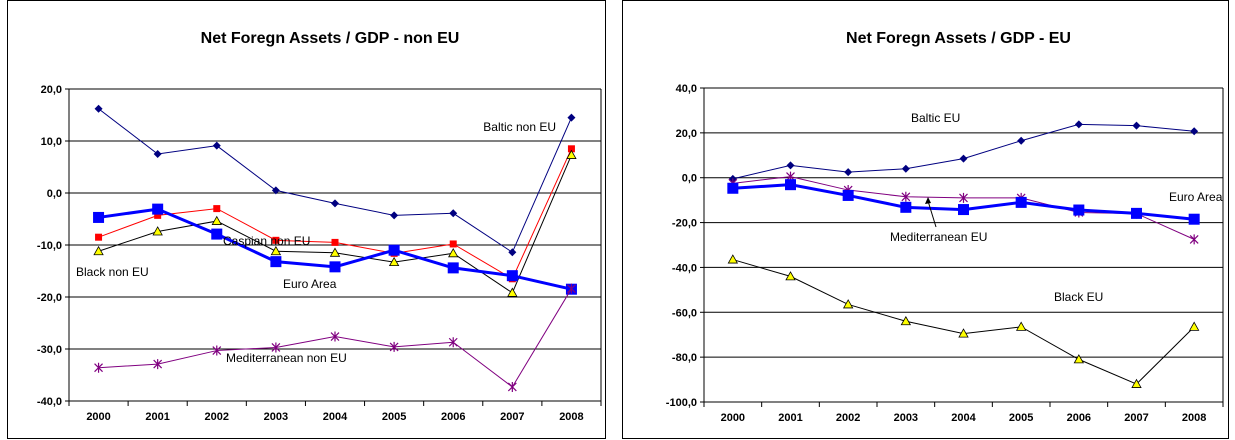 The image size is (1235, 440). What do you see at coordinates (938, 237) in the screenshot?
I see `series-annotation: Mediterranean EU` at bounding box center [938, 237].